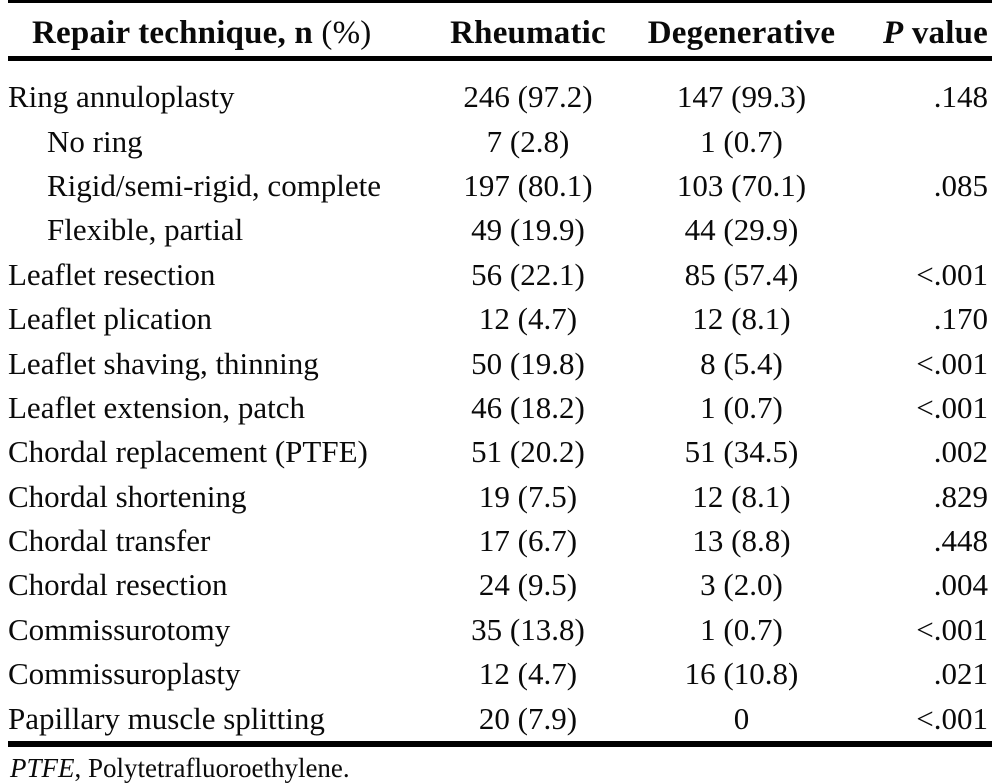  I want to click on row-label: No ring, so click(95, 141).